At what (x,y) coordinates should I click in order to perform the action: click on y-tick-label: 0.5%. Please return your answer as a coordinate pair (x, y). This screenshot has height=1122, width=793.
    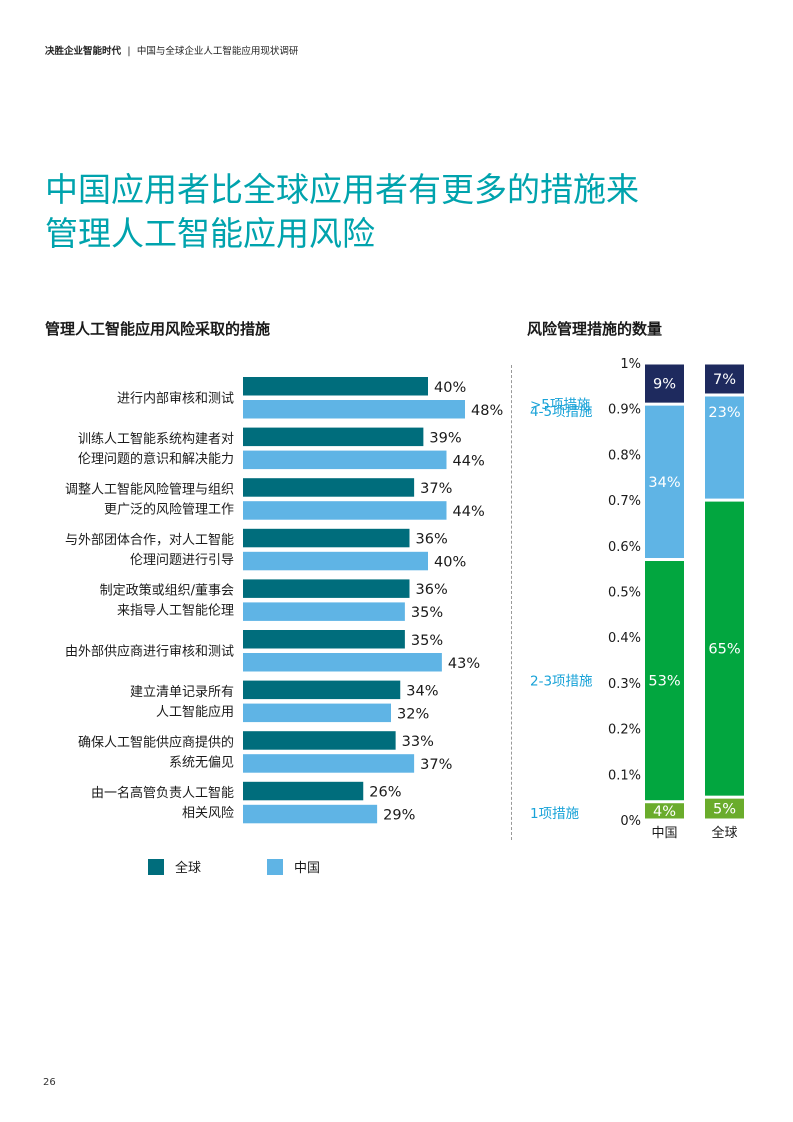
    Looking at the image, I should click on (624, 593).